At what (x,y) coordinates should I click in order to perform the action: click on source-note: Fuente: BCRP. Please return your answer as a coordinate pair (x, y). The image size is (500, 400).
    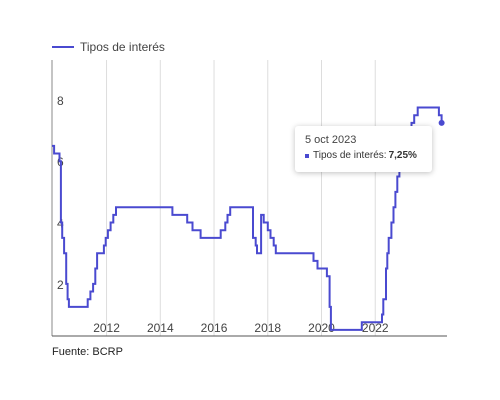
    Looking at the image, I should click on (87, 352).